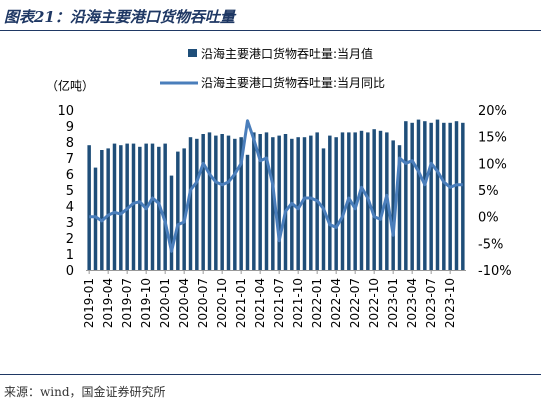 This screenshot has width=541, height=406. I want to click on x-tick-label: 2022-10, so click(374, 303).